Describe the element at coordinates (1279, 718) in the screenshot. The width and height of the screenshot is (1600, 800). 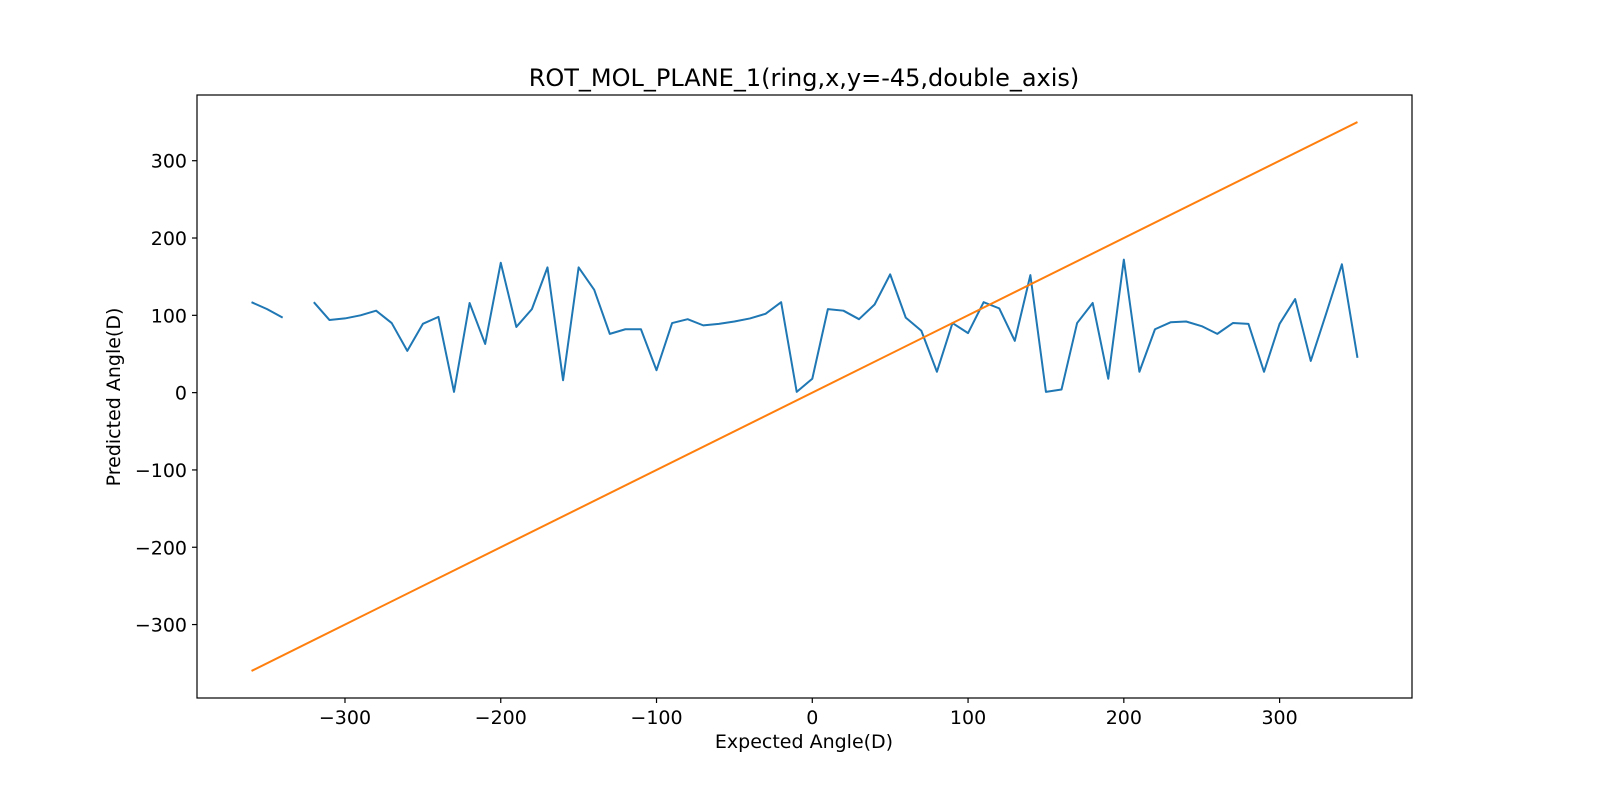
I see `x-tick-label: 300` at that location.